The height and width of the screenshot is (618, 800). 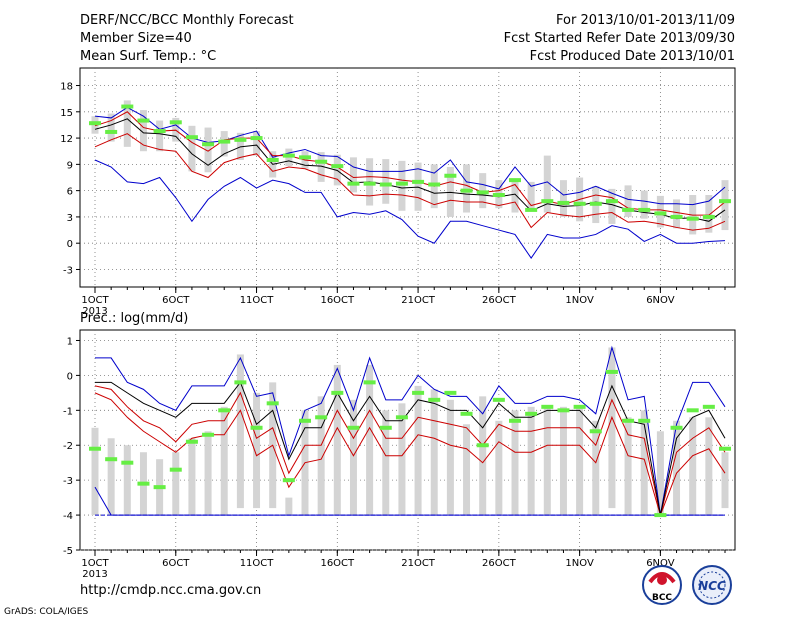 What do you see at coordinates (68, 411) in the screenshot?
I see `y-tick-label: -1` at bounding box center [68, 411].